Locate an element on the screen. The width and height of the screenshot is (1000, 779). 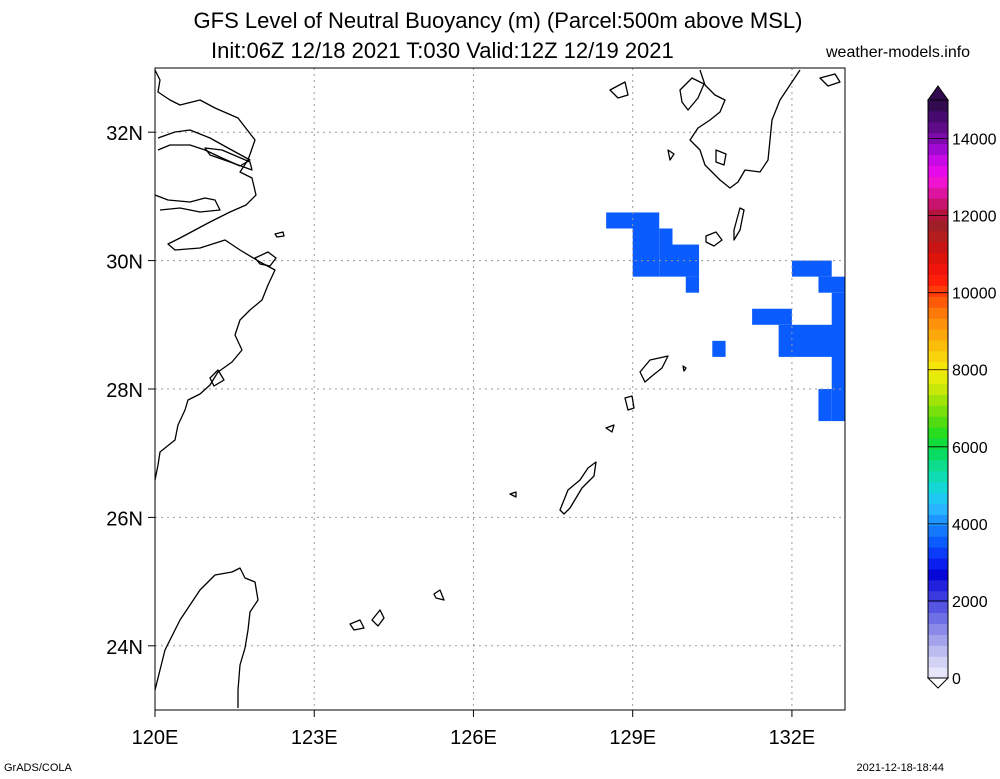
island-amami is located at coordinates (654, 369).